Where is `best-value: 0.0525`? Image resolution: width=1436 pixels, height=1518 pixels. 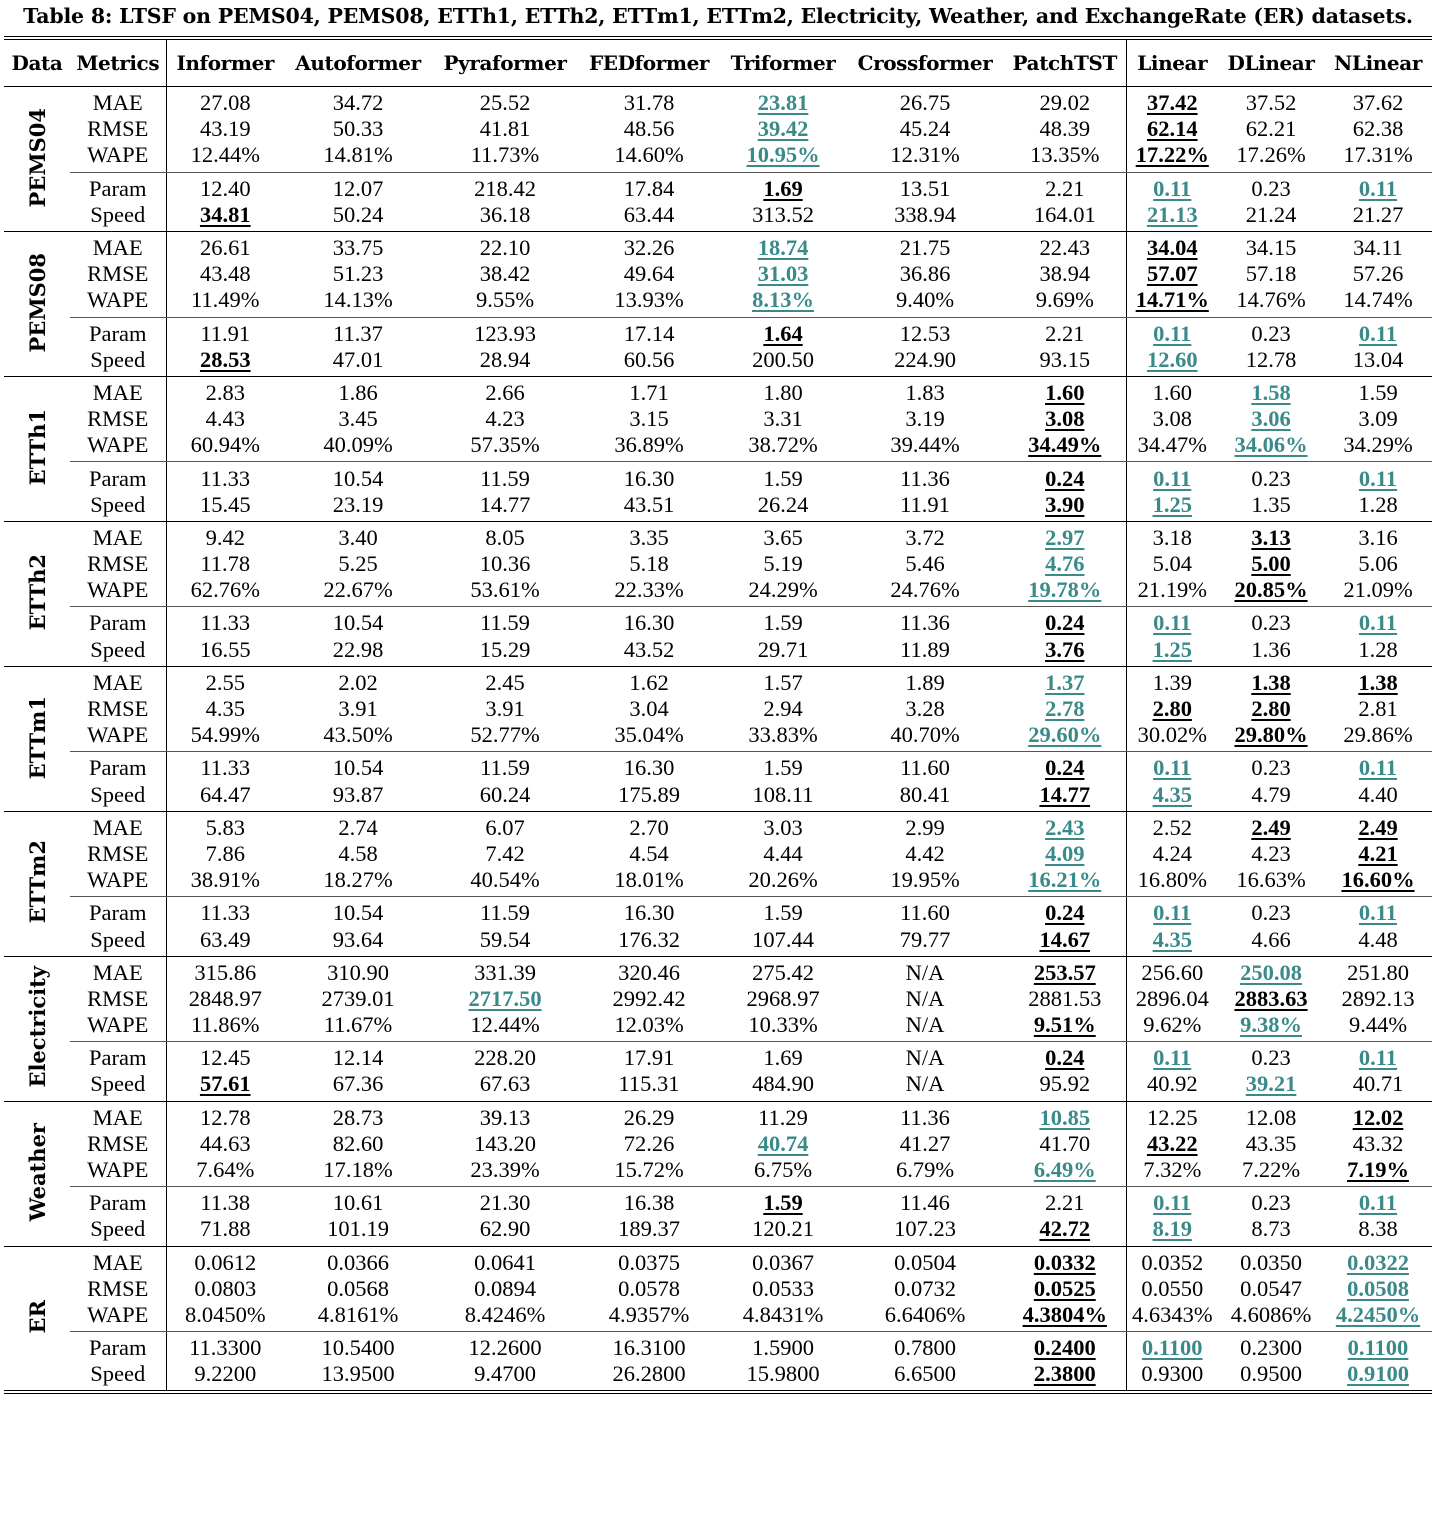 best-value: 0.0525 is located at coordinates (1064, 1288).